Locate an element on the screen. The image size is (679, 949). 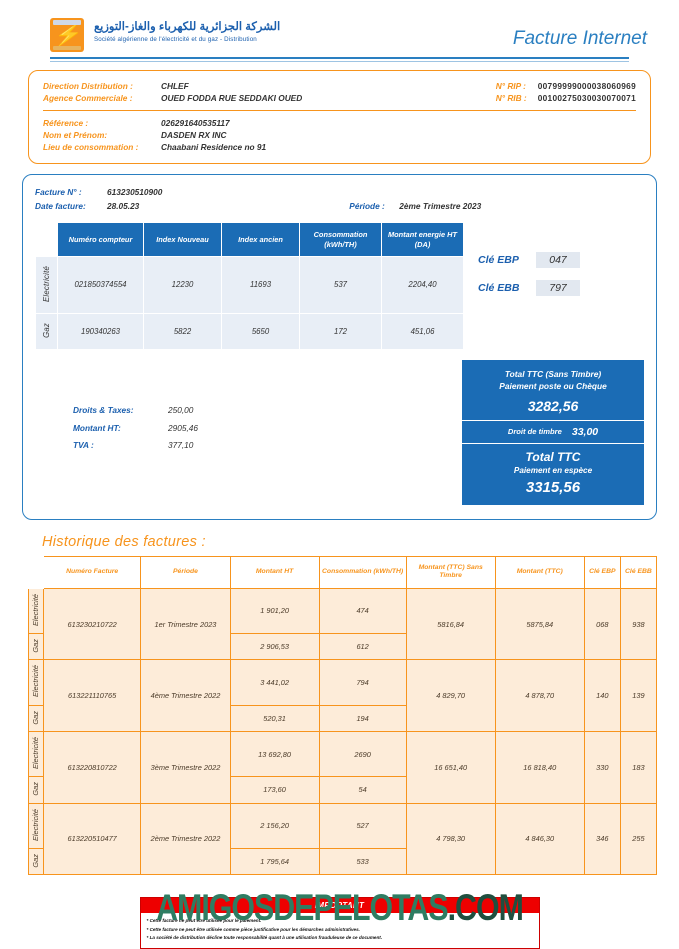
hist-col-ttc-sans-timbre: Montant (TTC) Sans Timbre is located at coordinates (450, 572).